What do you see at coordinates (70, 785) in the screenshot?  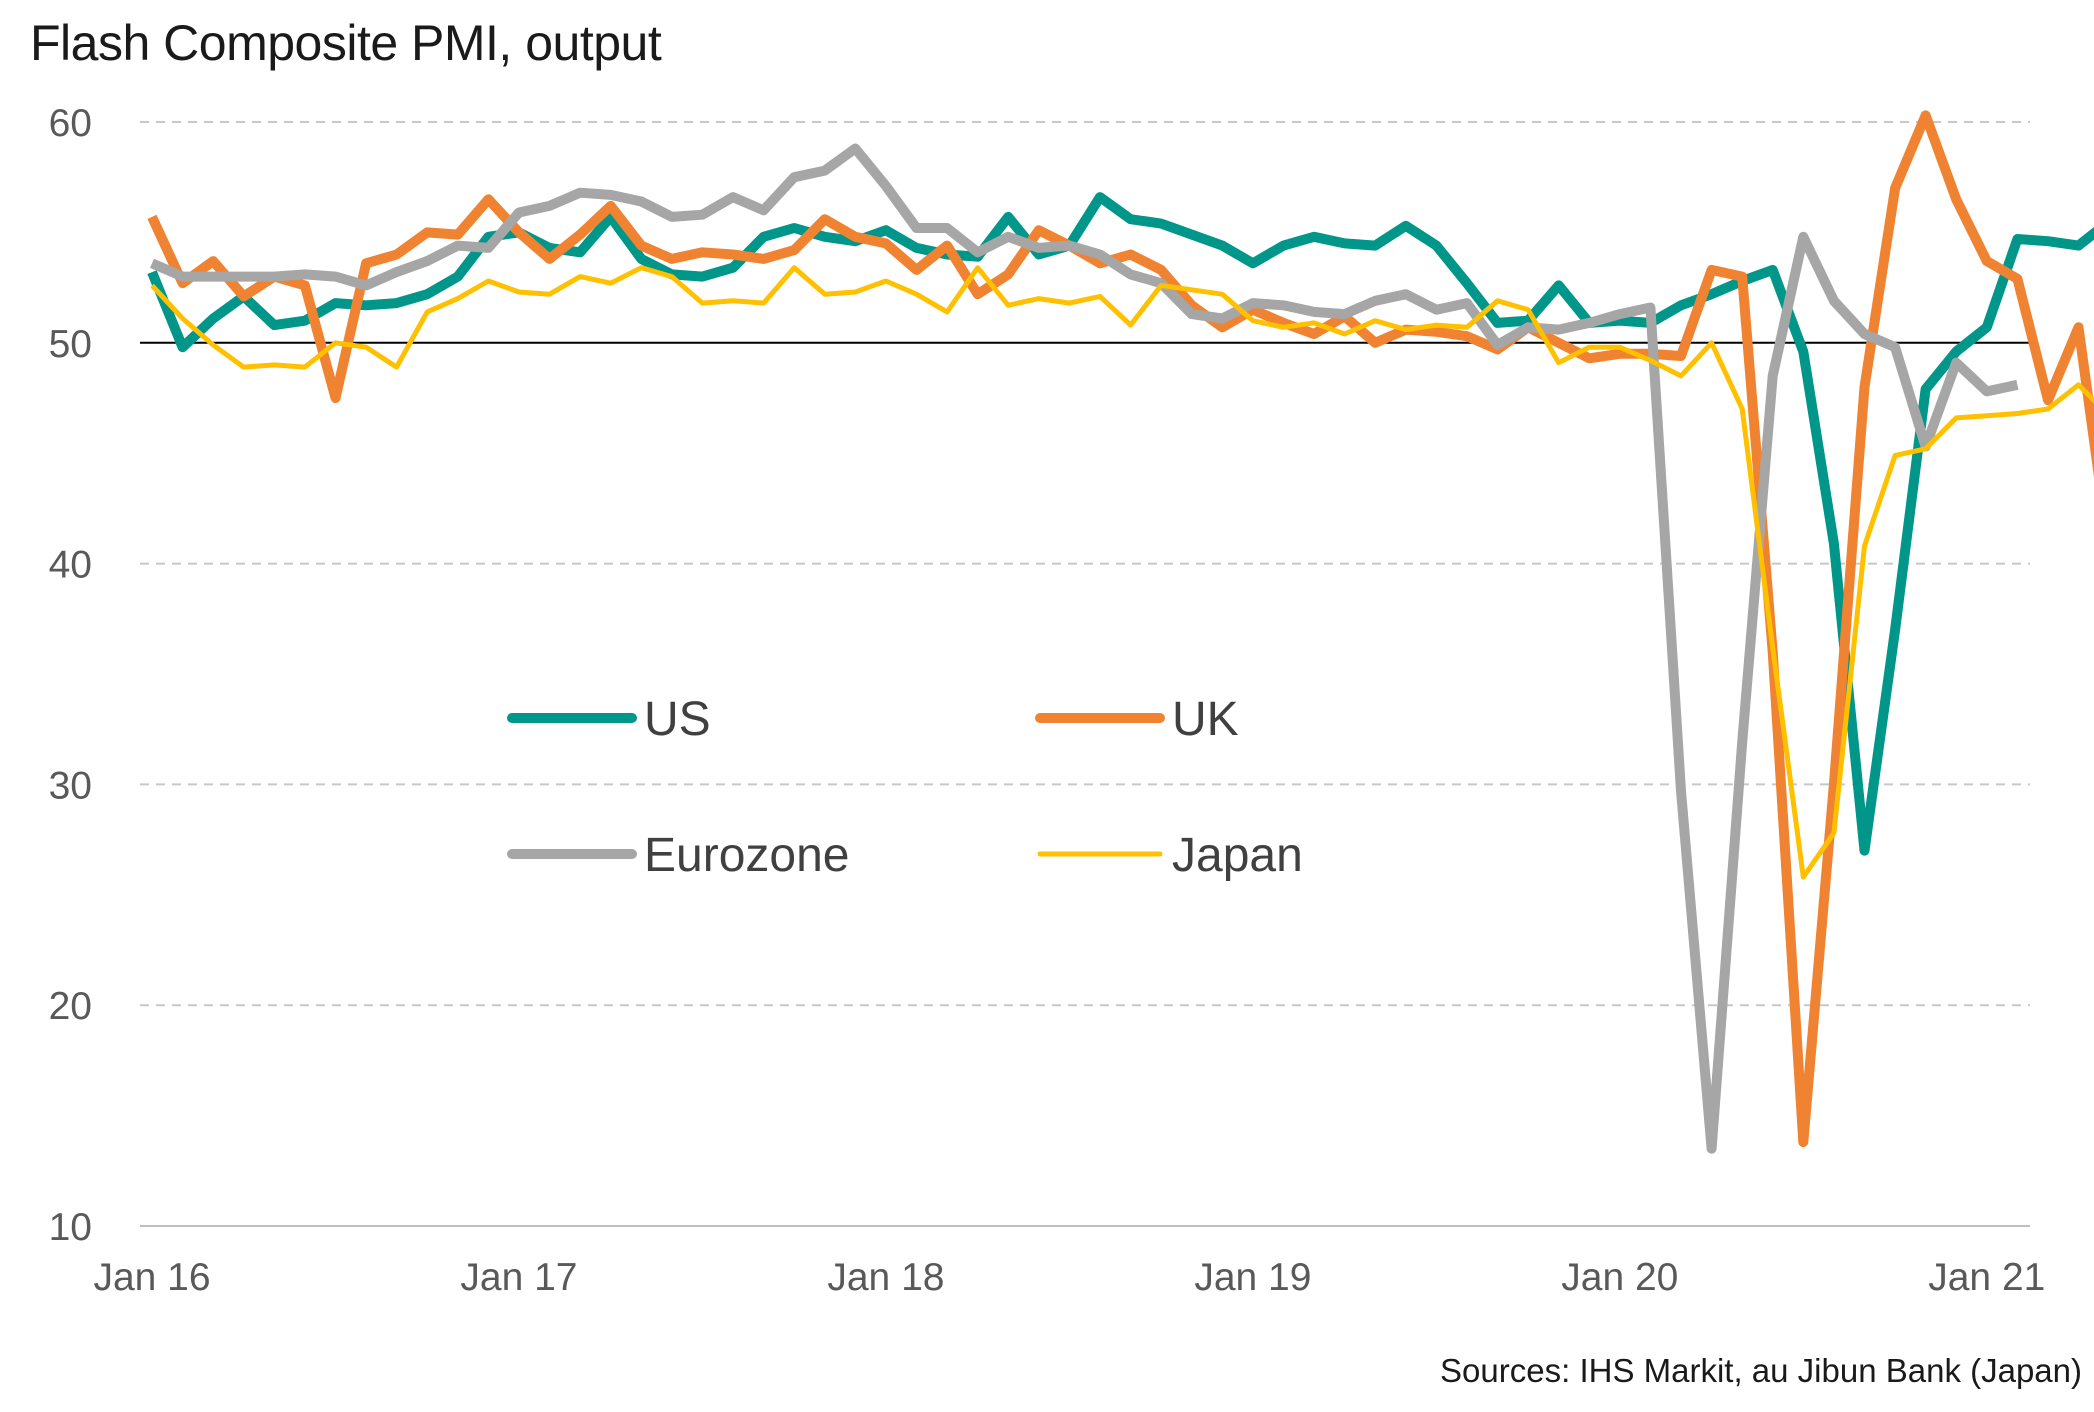 I see `y-tick-label: 30` at bounding box center [70, 785].